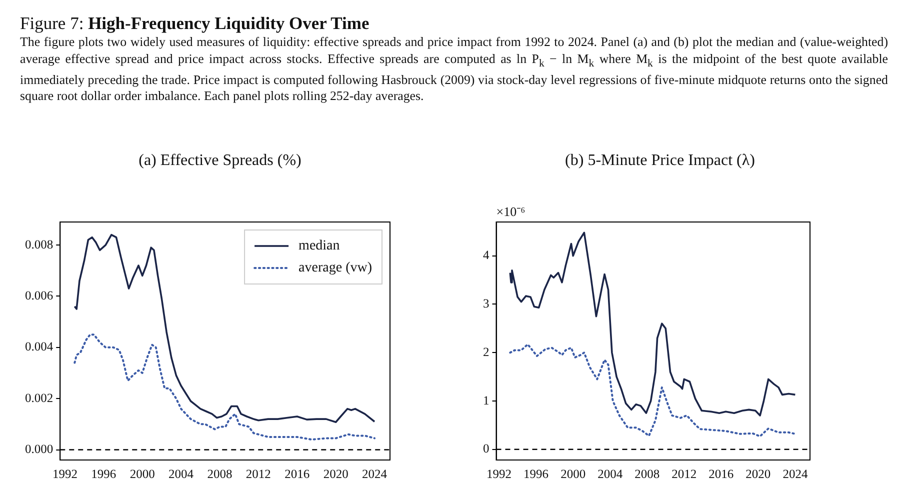  Describe the element at coordinates (39, 347) in the screenshot. I see `y-tick-label: 0.004` at that location.